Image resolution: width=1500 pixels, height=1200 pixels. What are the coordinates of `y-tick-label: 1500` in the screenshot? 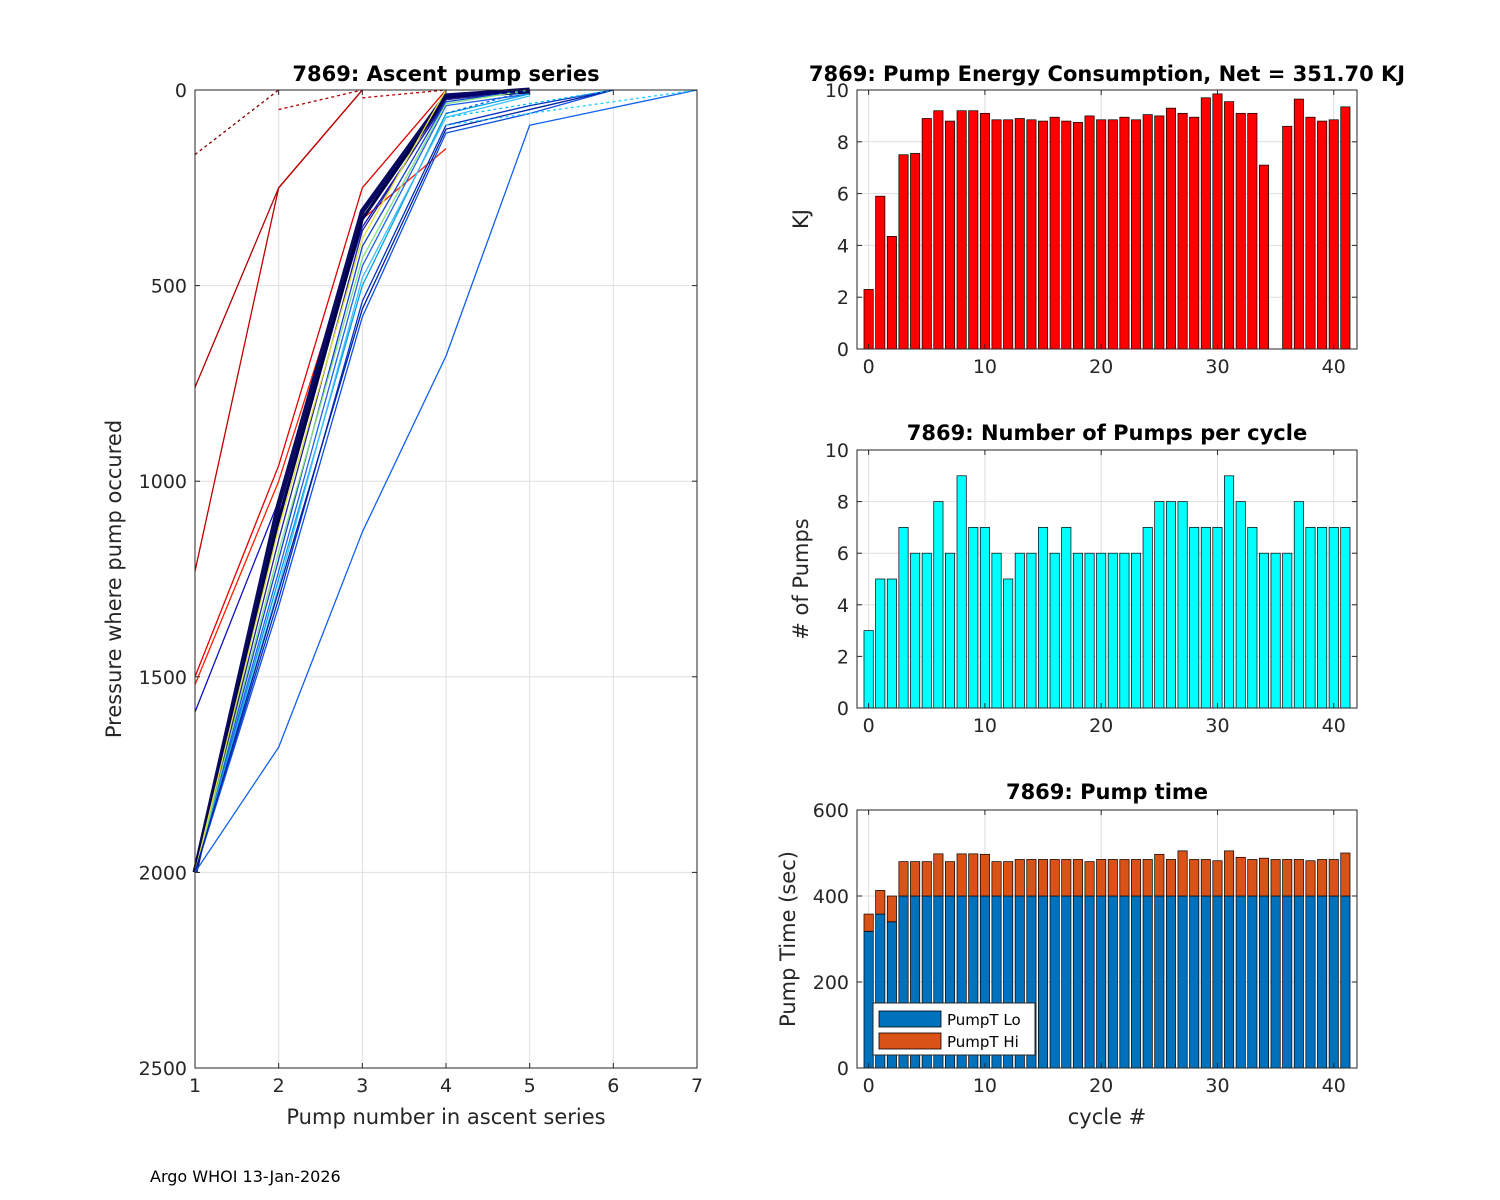 It's located at (163, 678).